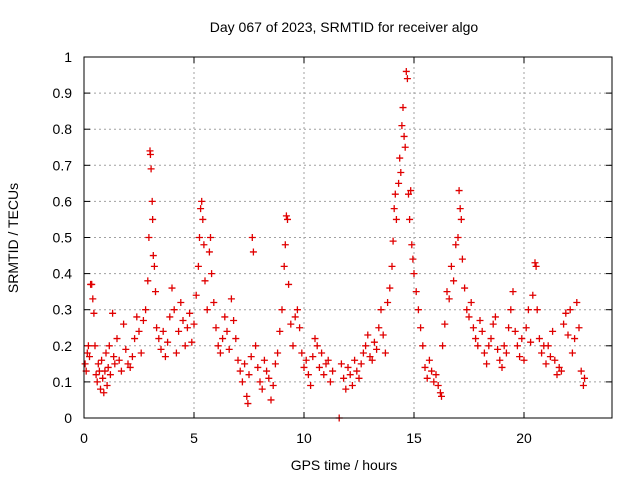  Describe the element at coordinates (63, 201) in the screenshot. I see `y-tick-label: 0.6` at that location.